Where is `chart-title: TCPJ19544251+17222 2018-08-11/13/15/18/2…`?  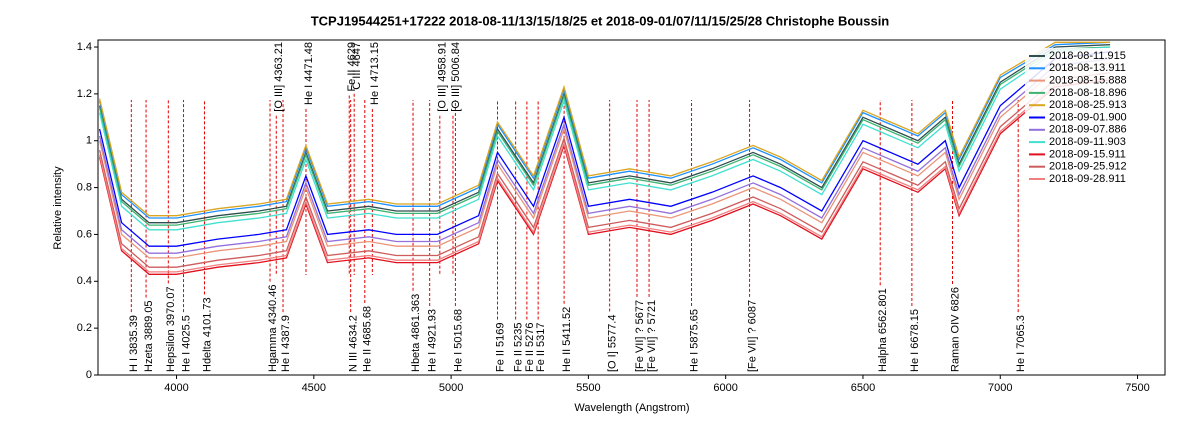 chart-title: TCPJ19544251+17222 2018-08-11/13/15/18/2… is located at coordinates (600, 20).